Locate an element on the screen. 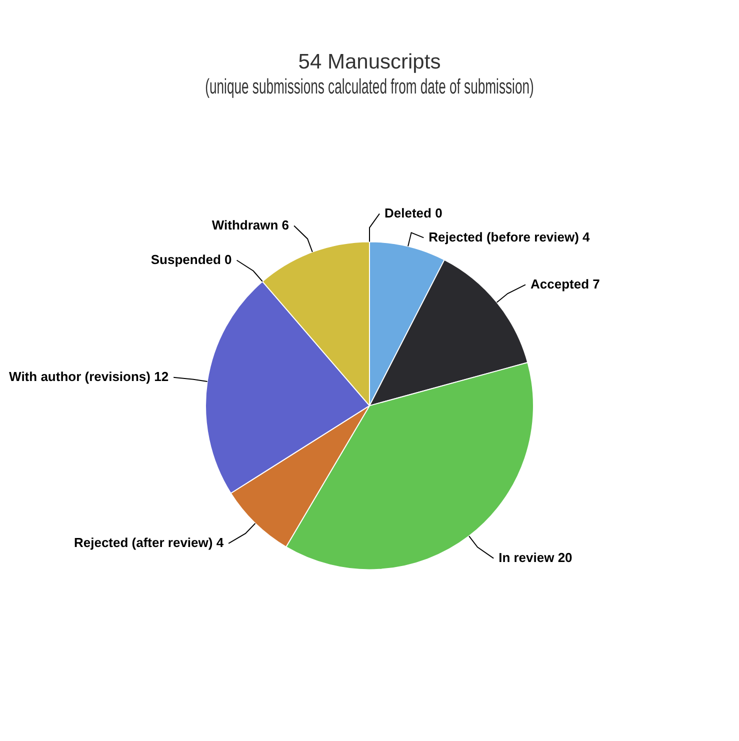 The width and height of the screenshot is (739, 741). slice-label: Rejected (after review) 4 is located at coordinates (149, 542).